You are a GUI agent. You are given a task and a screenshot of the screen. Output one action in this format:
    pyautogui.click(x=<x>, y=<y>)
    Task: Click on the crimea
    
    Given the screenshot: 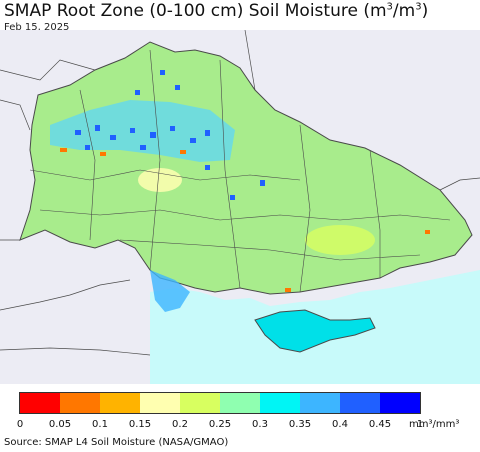 What is the action you would take?
    pyautogui.click(x=315, y=331)
    